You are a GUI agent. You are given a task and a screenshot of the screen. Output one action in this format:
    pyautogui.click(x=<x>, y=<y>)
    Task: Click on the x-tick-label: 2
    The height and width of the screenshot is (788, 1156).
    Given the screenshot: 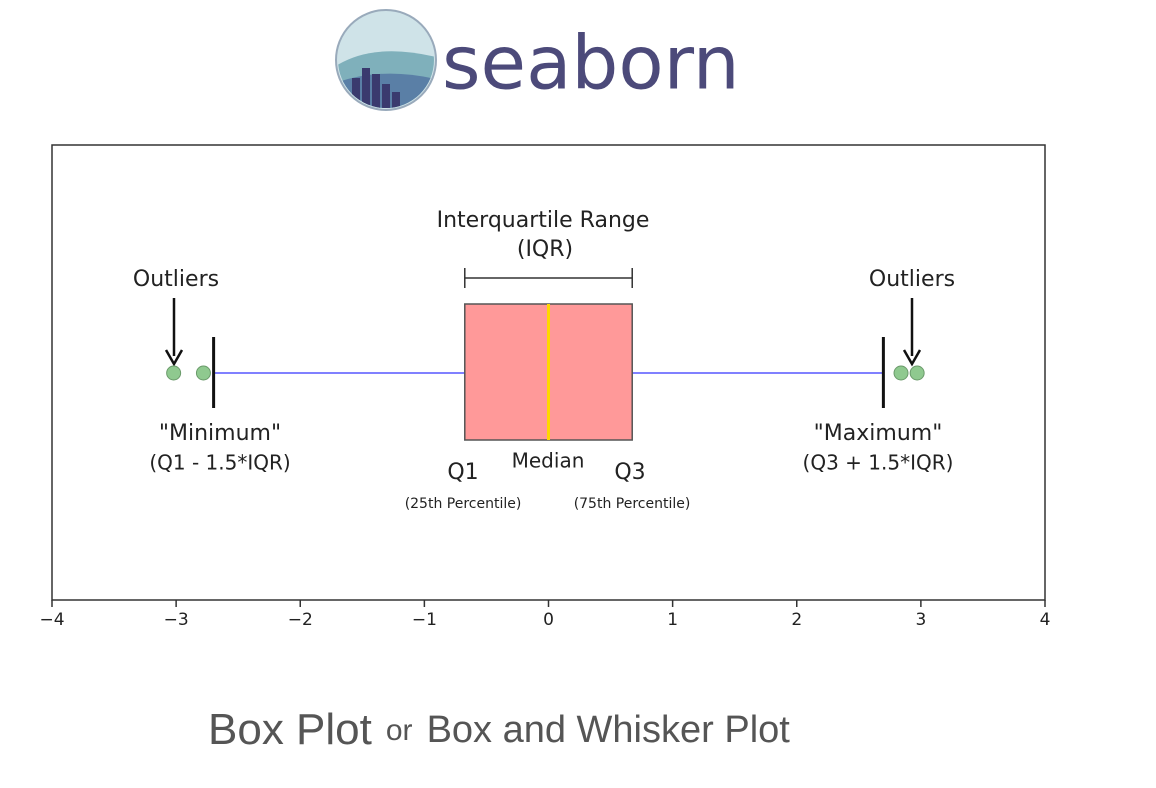 What is the action you would take?
    pyautogui.click(x=796, y=620)
    